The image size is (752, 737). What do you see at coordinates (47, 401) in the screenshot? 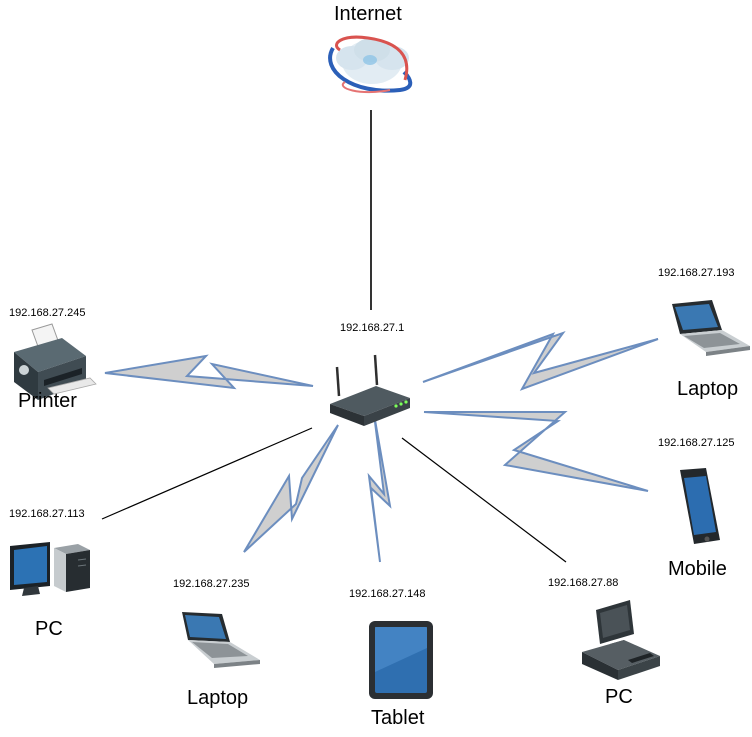
I see `printer-label: Printer` at bounding box center [47, 401].